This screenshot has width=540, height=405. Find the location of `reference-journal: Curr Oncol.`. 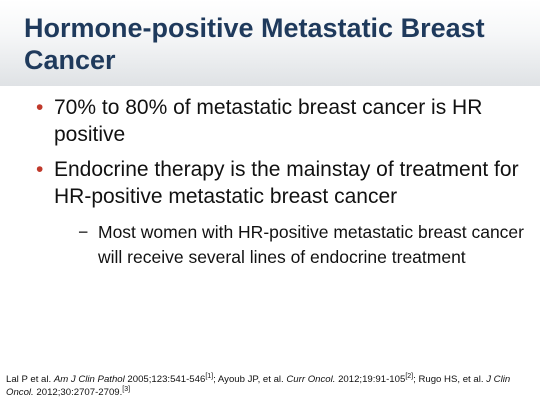

reference-journal: Curr Oncol. is located at coordinates (311, 379).